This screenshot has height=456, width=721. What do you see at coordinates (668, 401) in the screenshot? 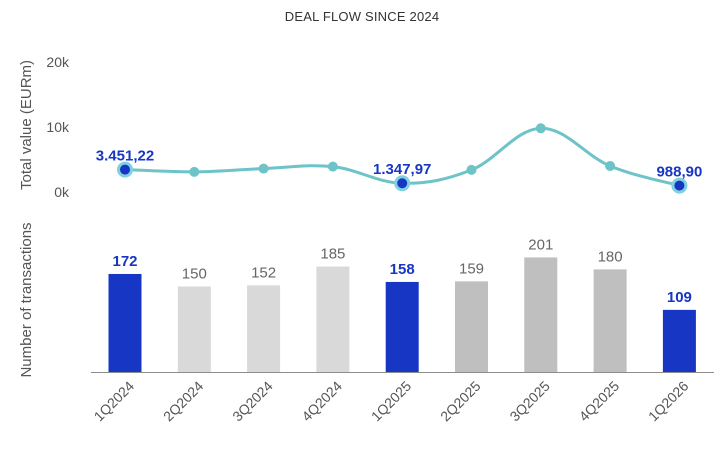
I see `x-tick-label: 1Q2026` at bounding box center [668, 401].